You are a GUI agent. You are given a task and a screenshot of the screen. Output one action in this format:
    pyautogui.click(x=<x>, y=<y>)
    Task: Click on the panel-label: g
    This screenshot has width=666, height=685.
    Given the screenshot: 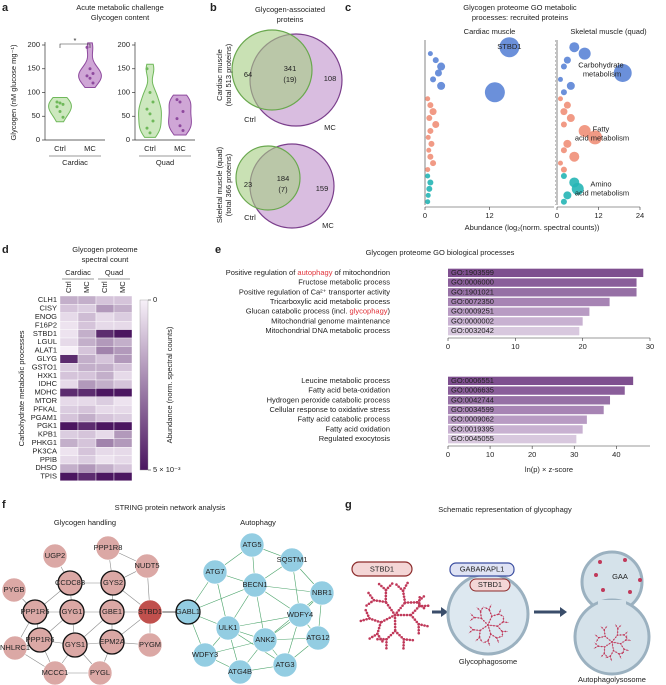 What is the action you would take?
    pyautogui.click(x=348, y=505)
    